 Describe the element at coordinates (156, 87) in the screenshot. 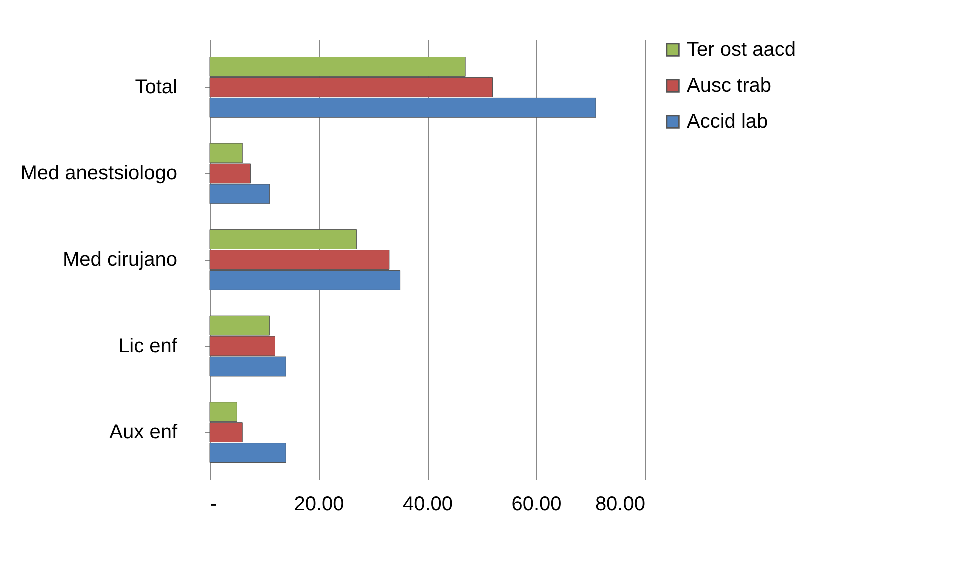

I see `y-tick-label: Total` at that location.